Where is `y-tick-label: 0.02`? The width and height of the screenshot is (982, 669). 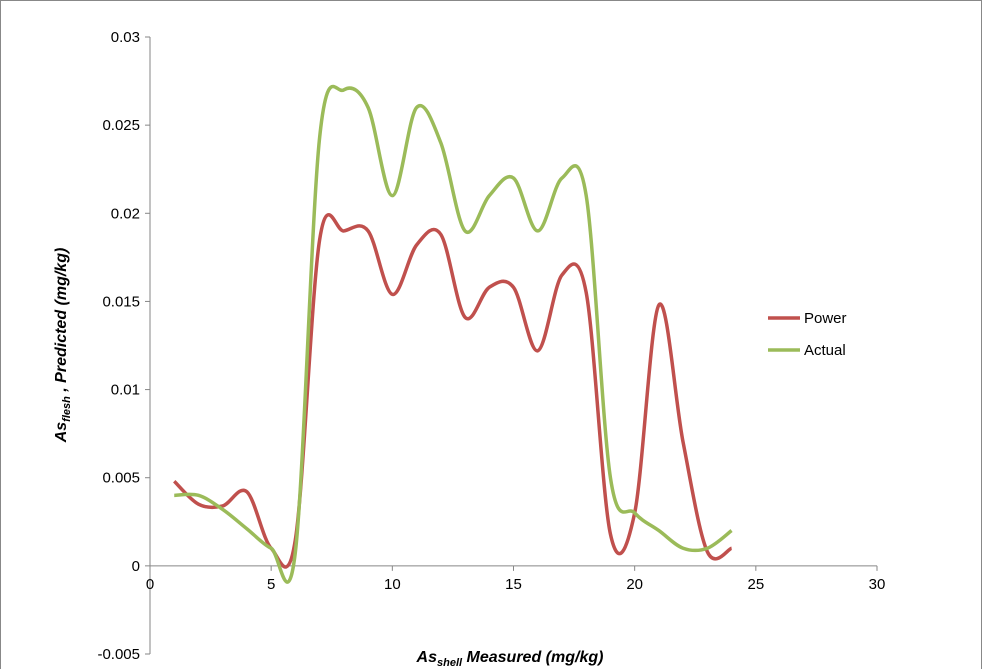
y-tick-label: 0.02 is located at coordinates (125, 213).